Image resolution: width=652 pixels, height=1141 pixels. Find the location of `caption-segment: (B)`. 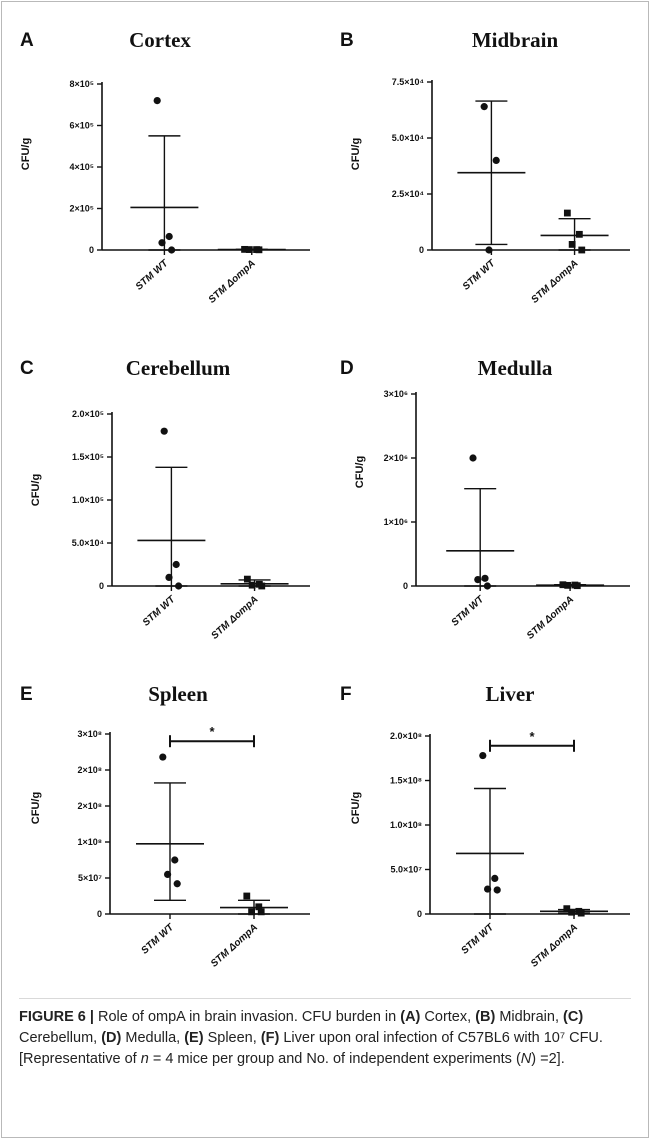

caption-segment: (B) is located at coordinates (485, 1017).